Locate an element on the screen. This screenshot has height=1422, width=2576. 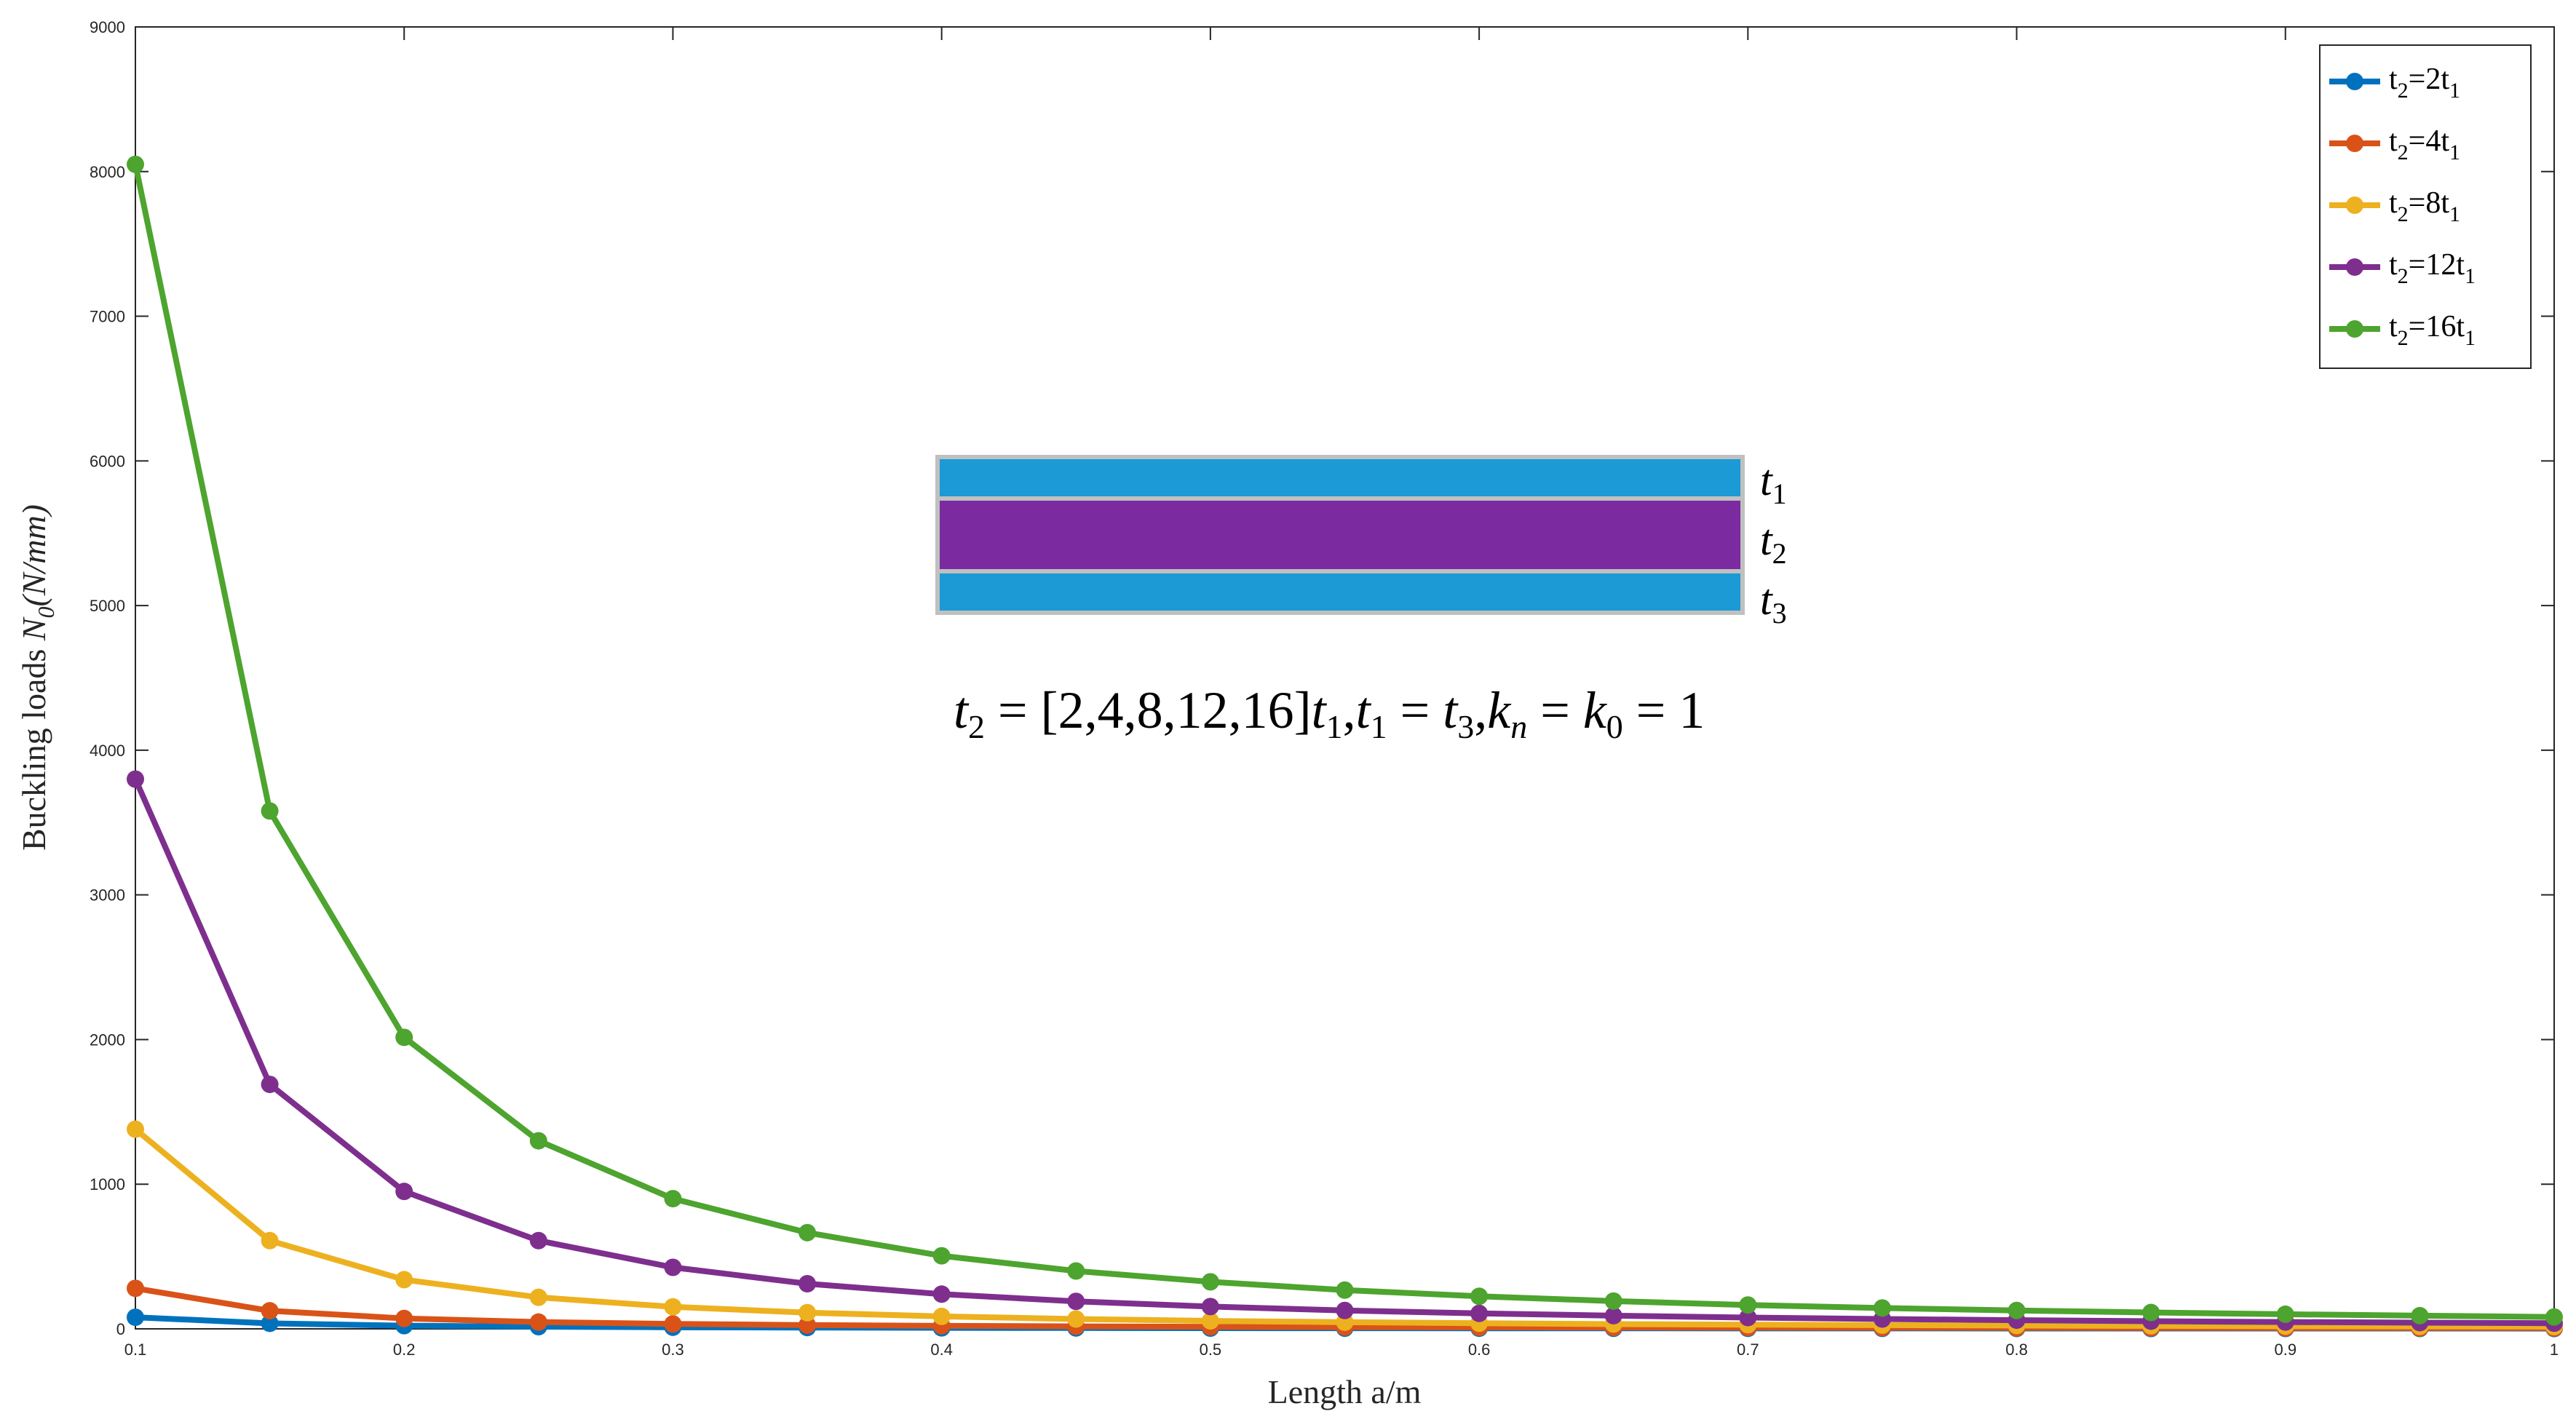
x-tick-label: 0.8 is located at coordinates (2016, 1349).